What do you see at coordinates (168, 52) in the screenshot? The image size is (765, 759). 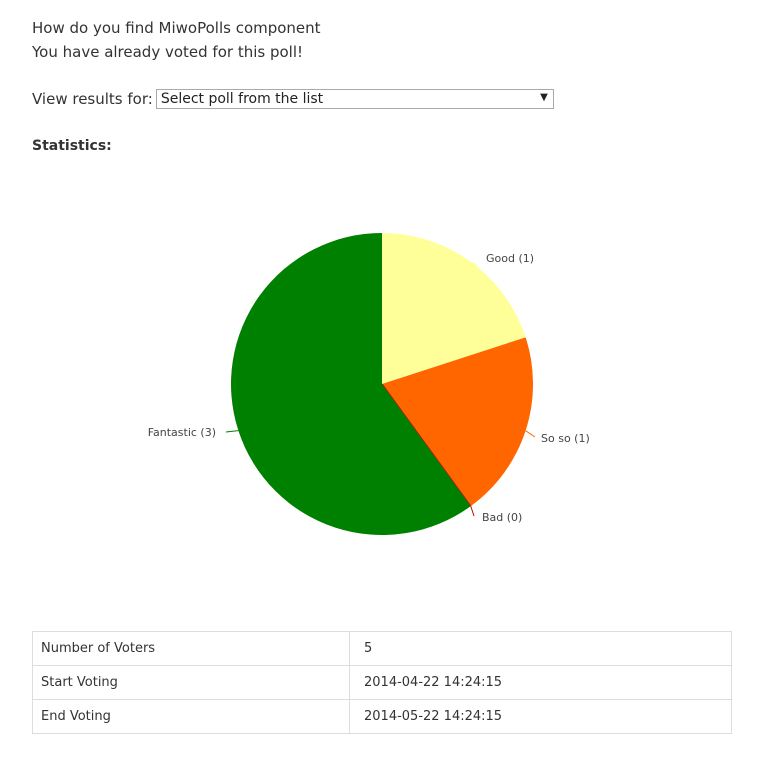 I see `already-voted-message: You have already voted for this poll!` at bounding box center [168, 52].